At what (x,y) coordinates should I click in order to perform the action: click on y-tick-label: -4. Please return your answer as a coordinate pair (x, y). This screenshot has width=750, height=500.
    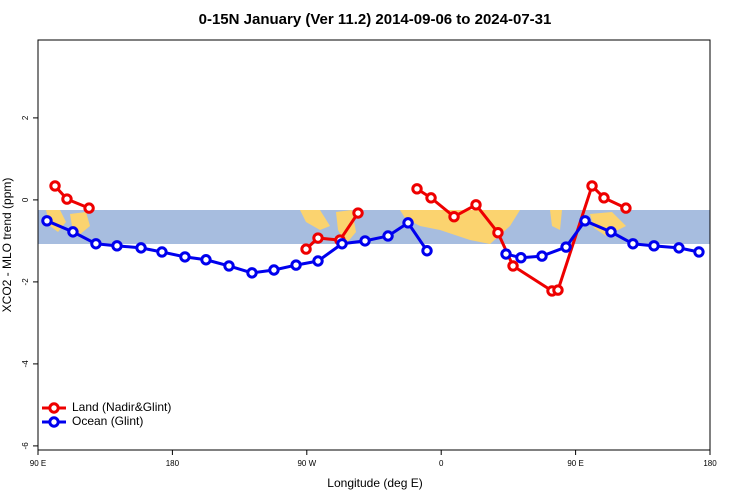
    Looking at the image, I should click on (25, 364).